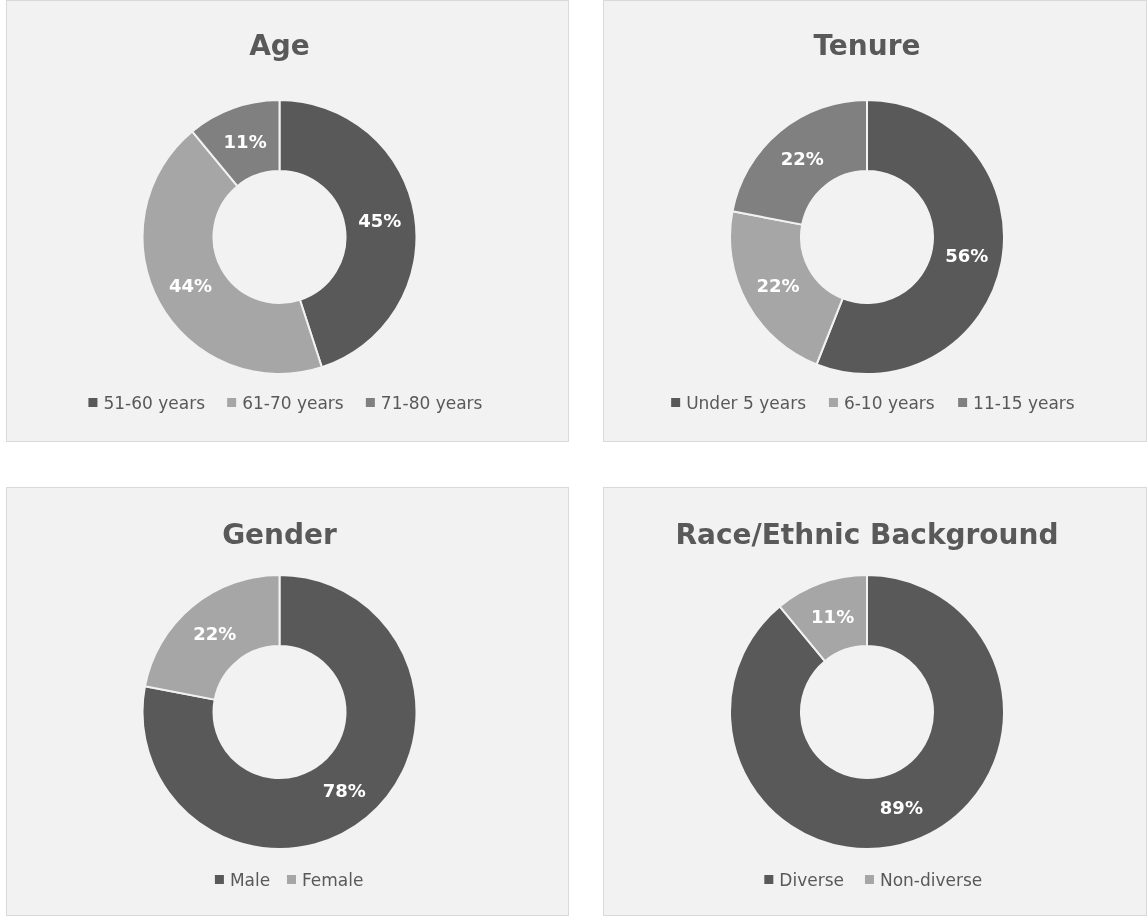 The image size is (1147, 916). I want to click on data-label: 56%, so click(967, 256).